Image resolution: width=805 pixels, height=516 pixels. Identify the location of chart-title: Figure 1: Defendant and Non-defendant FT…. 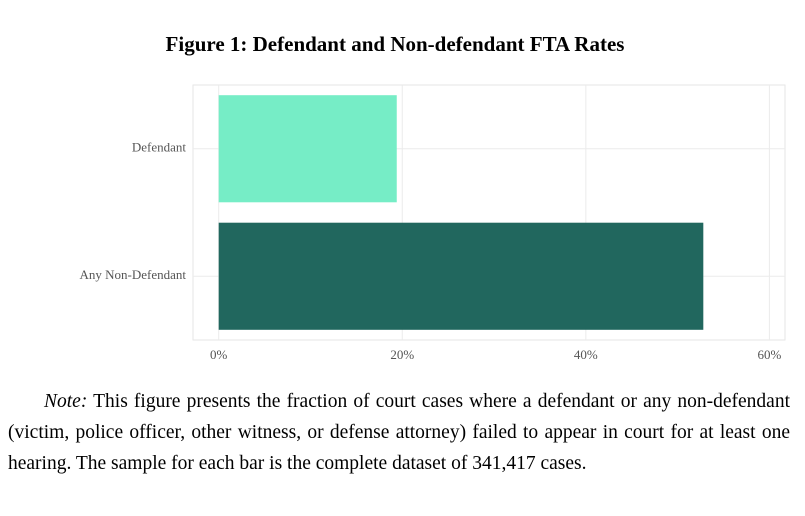
(395, 44).